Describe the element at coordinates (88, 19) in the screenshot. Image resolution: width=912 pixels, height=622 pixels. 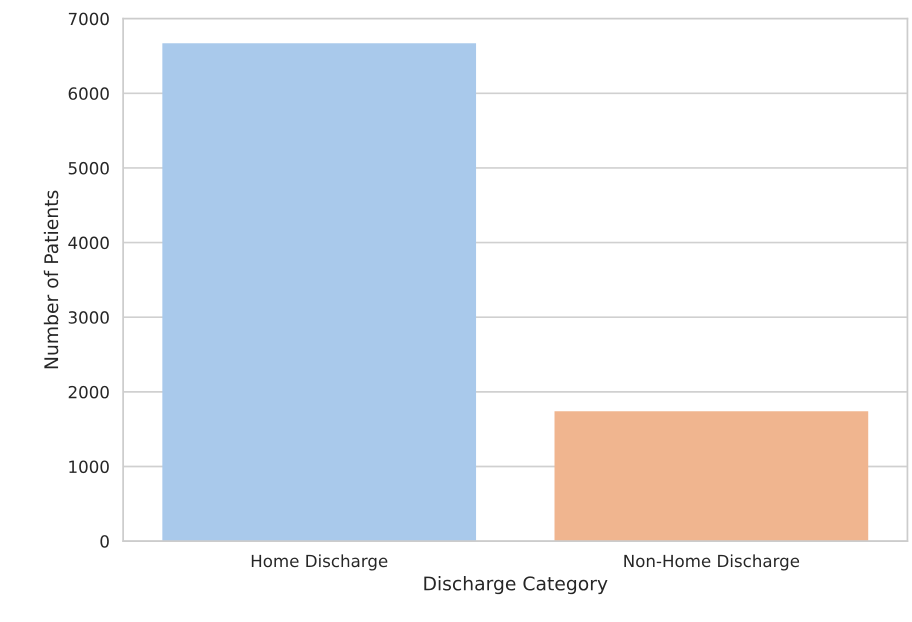
I see `y-tick-label: 7000` at that location.